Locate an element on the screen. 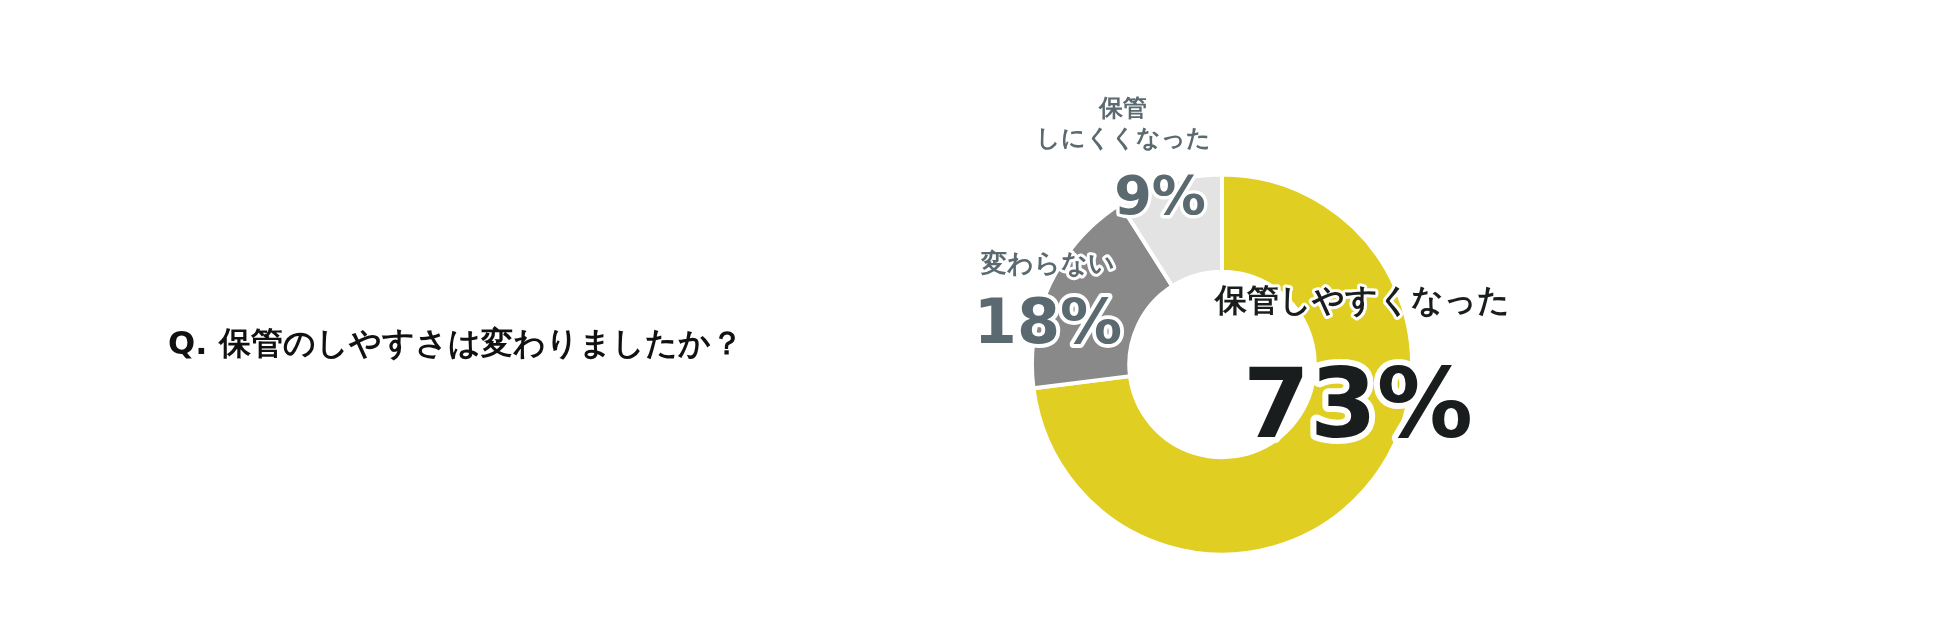 The width and height of the screenshot is (1950, 639). slice-label: 変わらない is located at coordinates (1047, 263).